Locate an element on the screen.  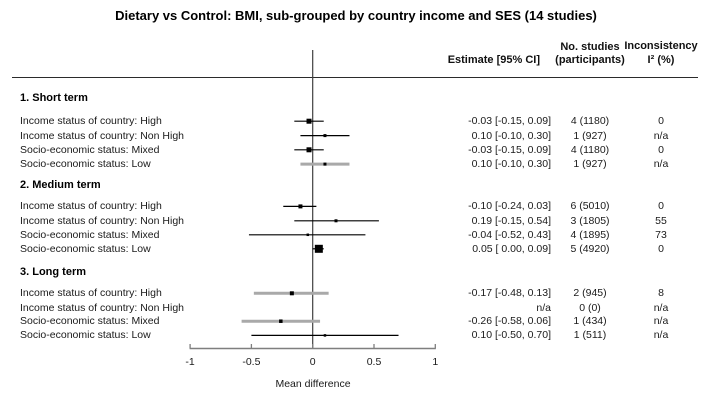
inconsistency-value: 73 is located at coordinates (661, 234).